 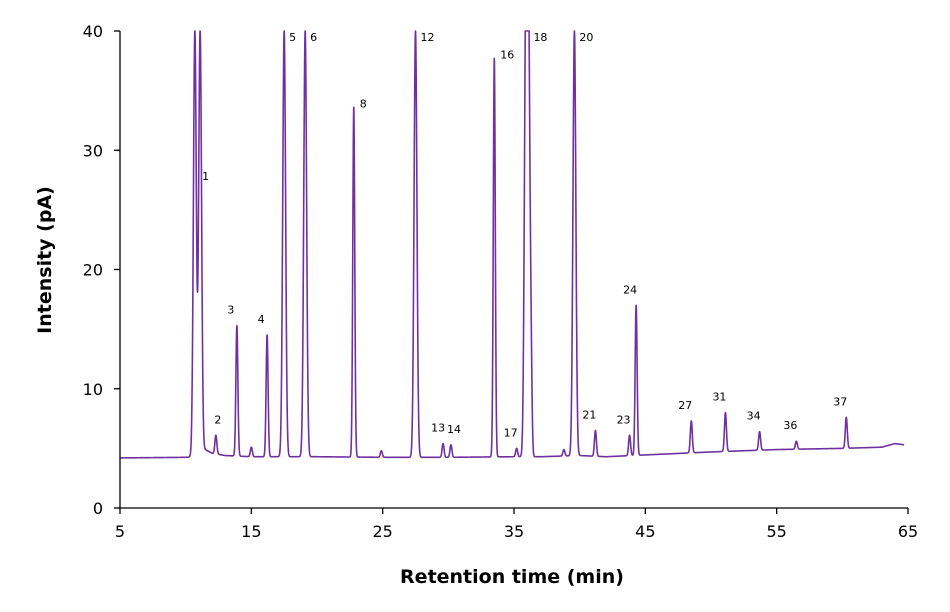 I want to click on peak-label: 23, so click(x=624, y=419).